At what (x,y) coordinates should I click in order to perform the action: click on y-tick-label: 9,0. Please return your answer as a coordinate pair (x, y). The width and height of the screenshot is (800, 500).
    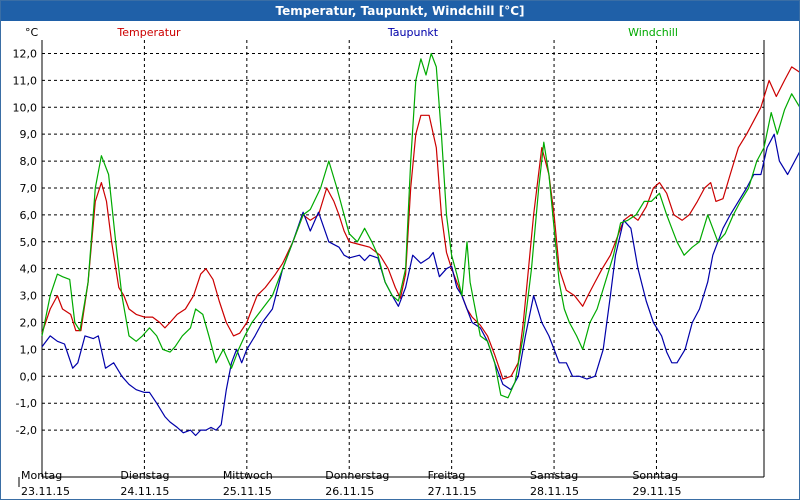
    Looking at the image, I should click on (29, 134).